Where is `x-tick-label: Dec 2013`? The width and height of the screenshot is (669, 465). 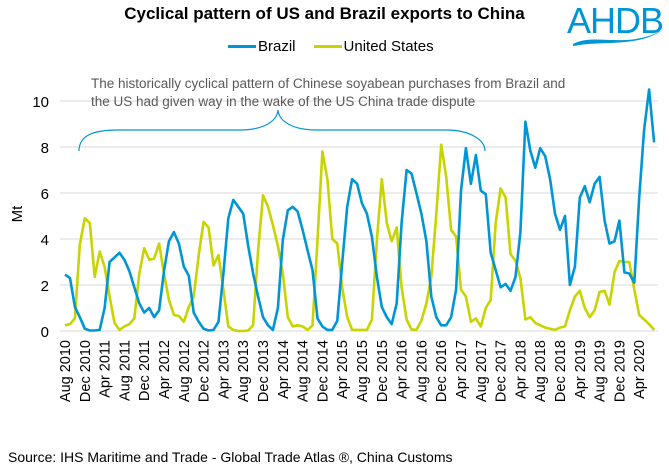
x-tick-label: Dec 2013 is located at coordinates (264, 371).